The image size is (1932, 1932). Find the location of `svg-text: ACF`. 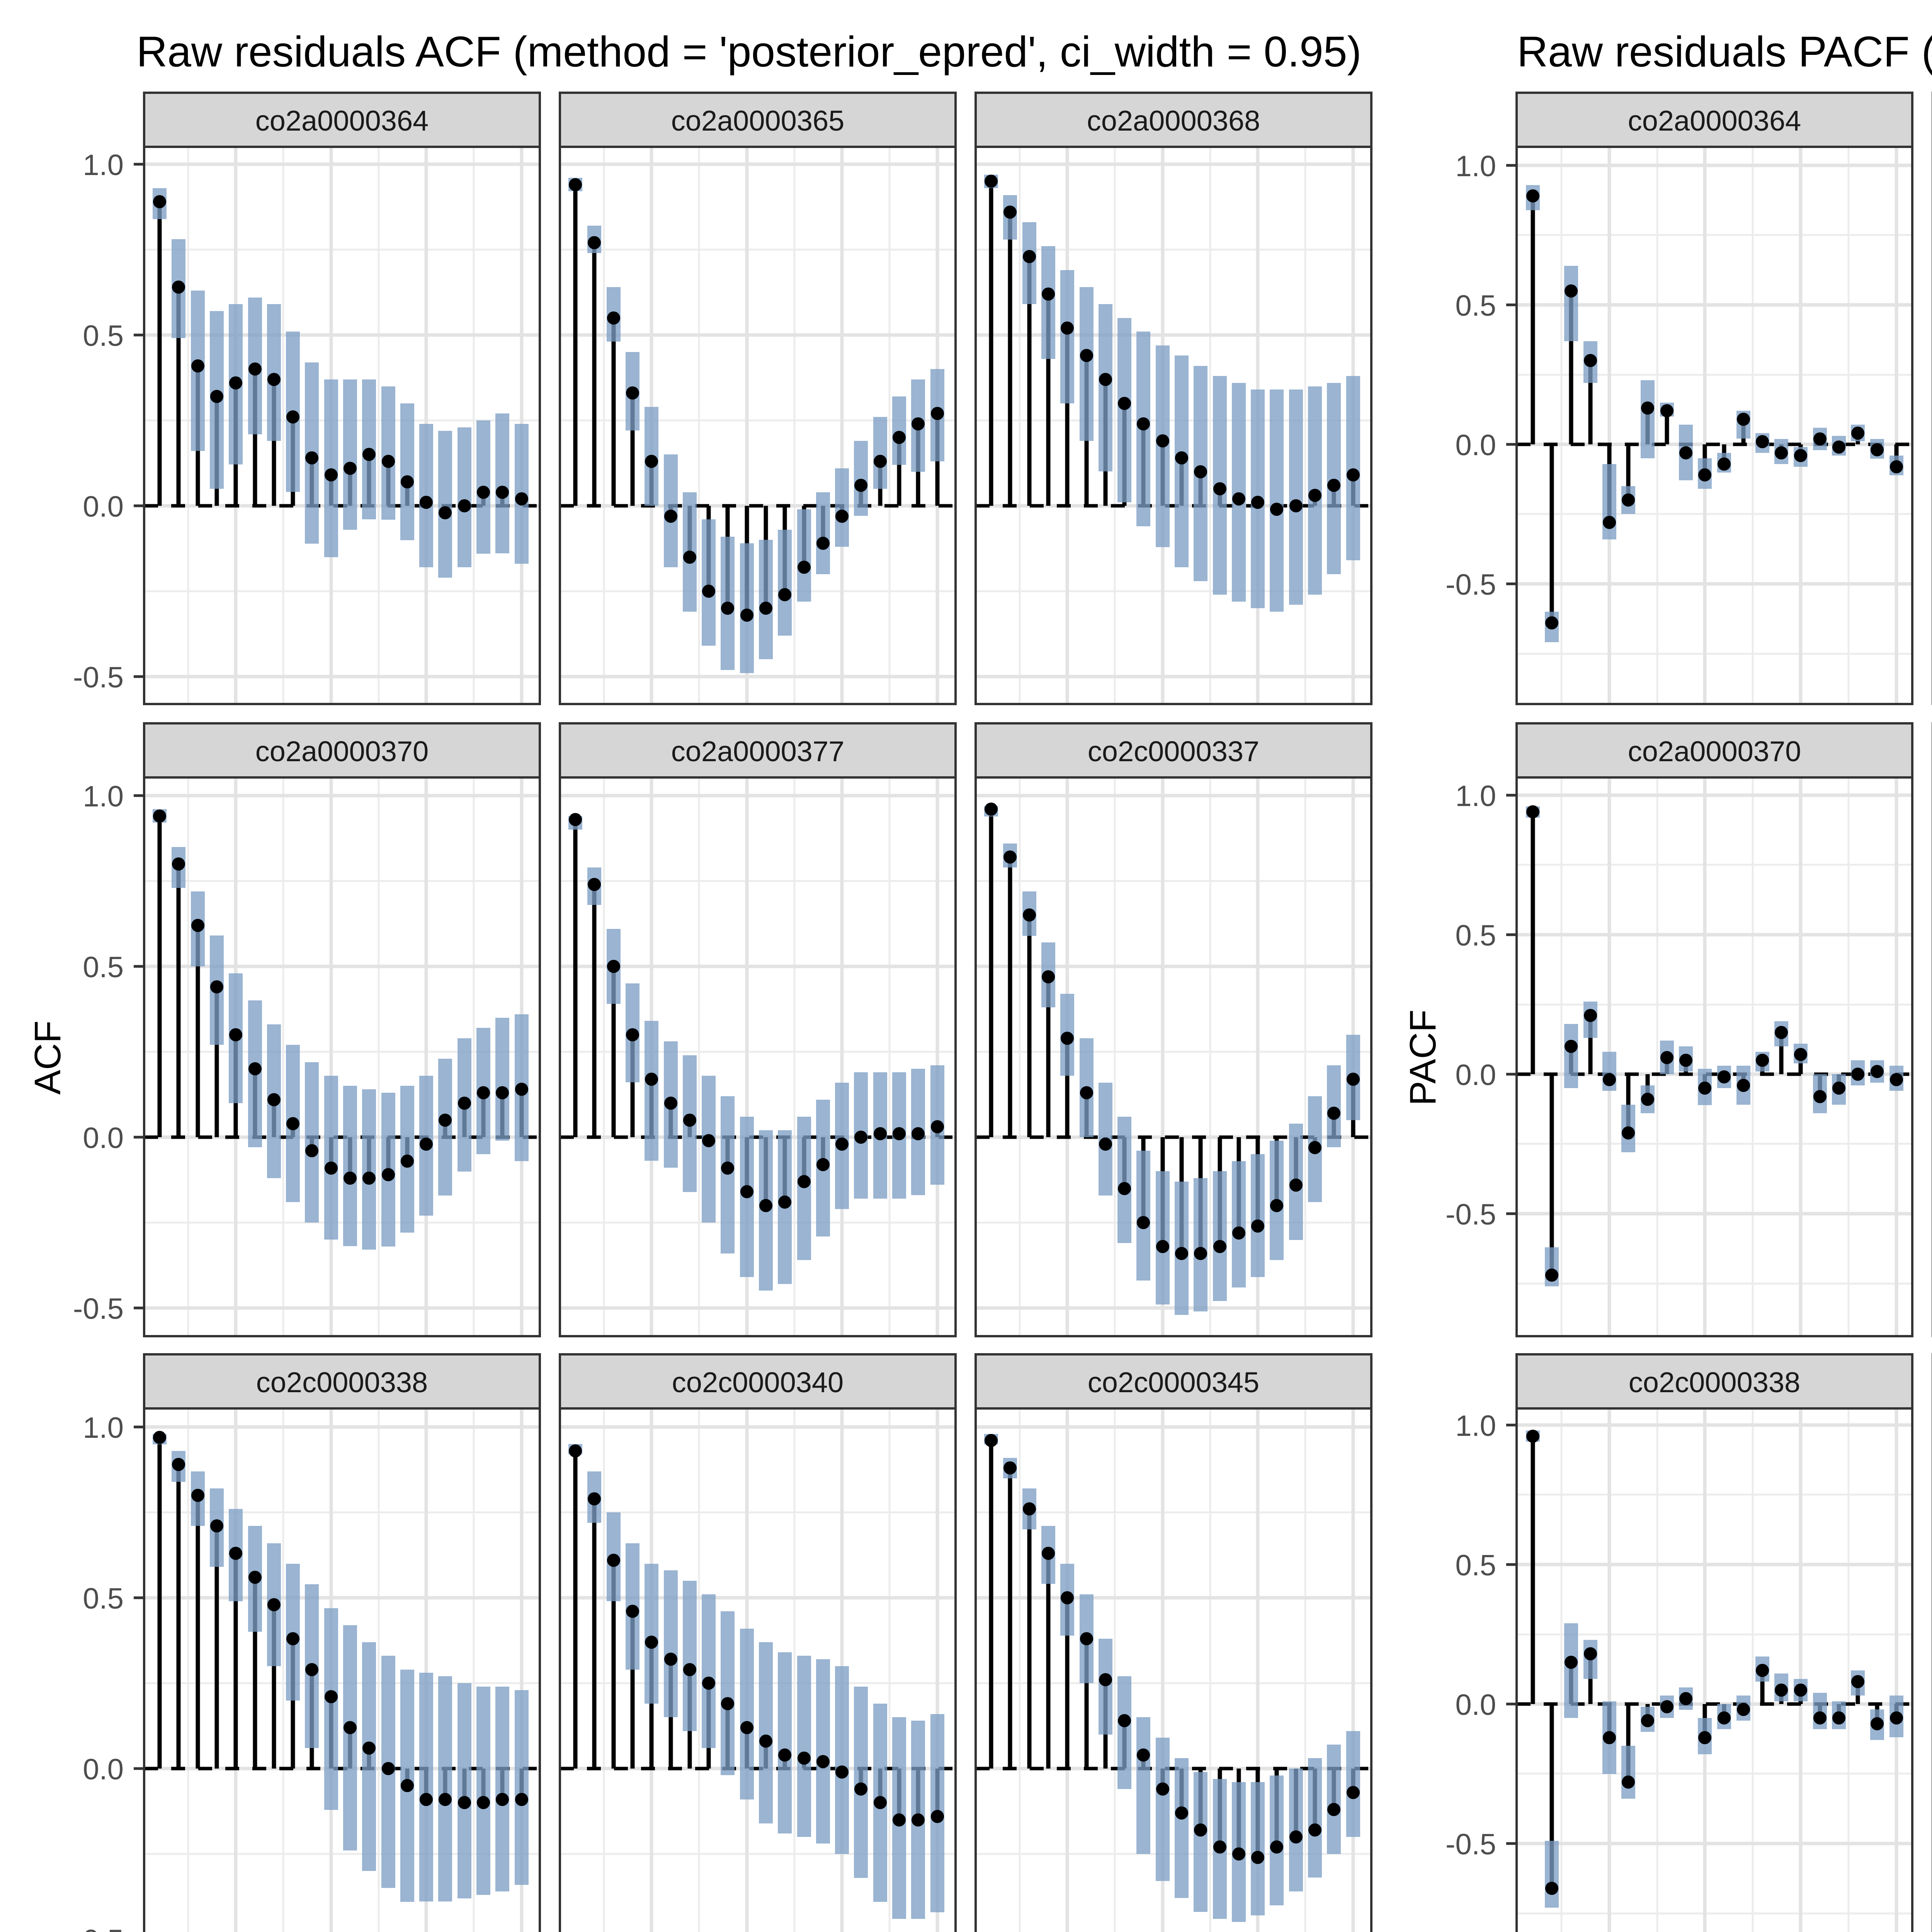

svg-text: ACF is located at coordinates (47, 1057).